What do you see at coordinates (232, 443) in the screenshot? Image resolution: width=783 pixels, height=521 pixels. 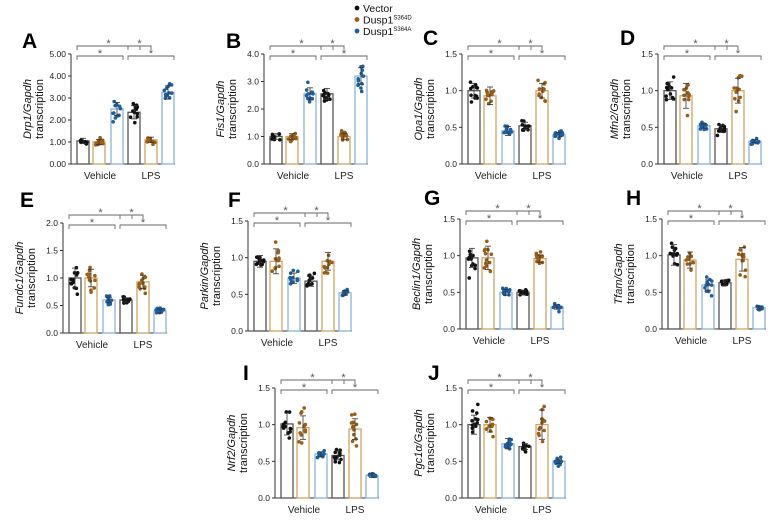 I see `y-axis-label: Nrf2/Gapdh` at bounding box center [232, 443].